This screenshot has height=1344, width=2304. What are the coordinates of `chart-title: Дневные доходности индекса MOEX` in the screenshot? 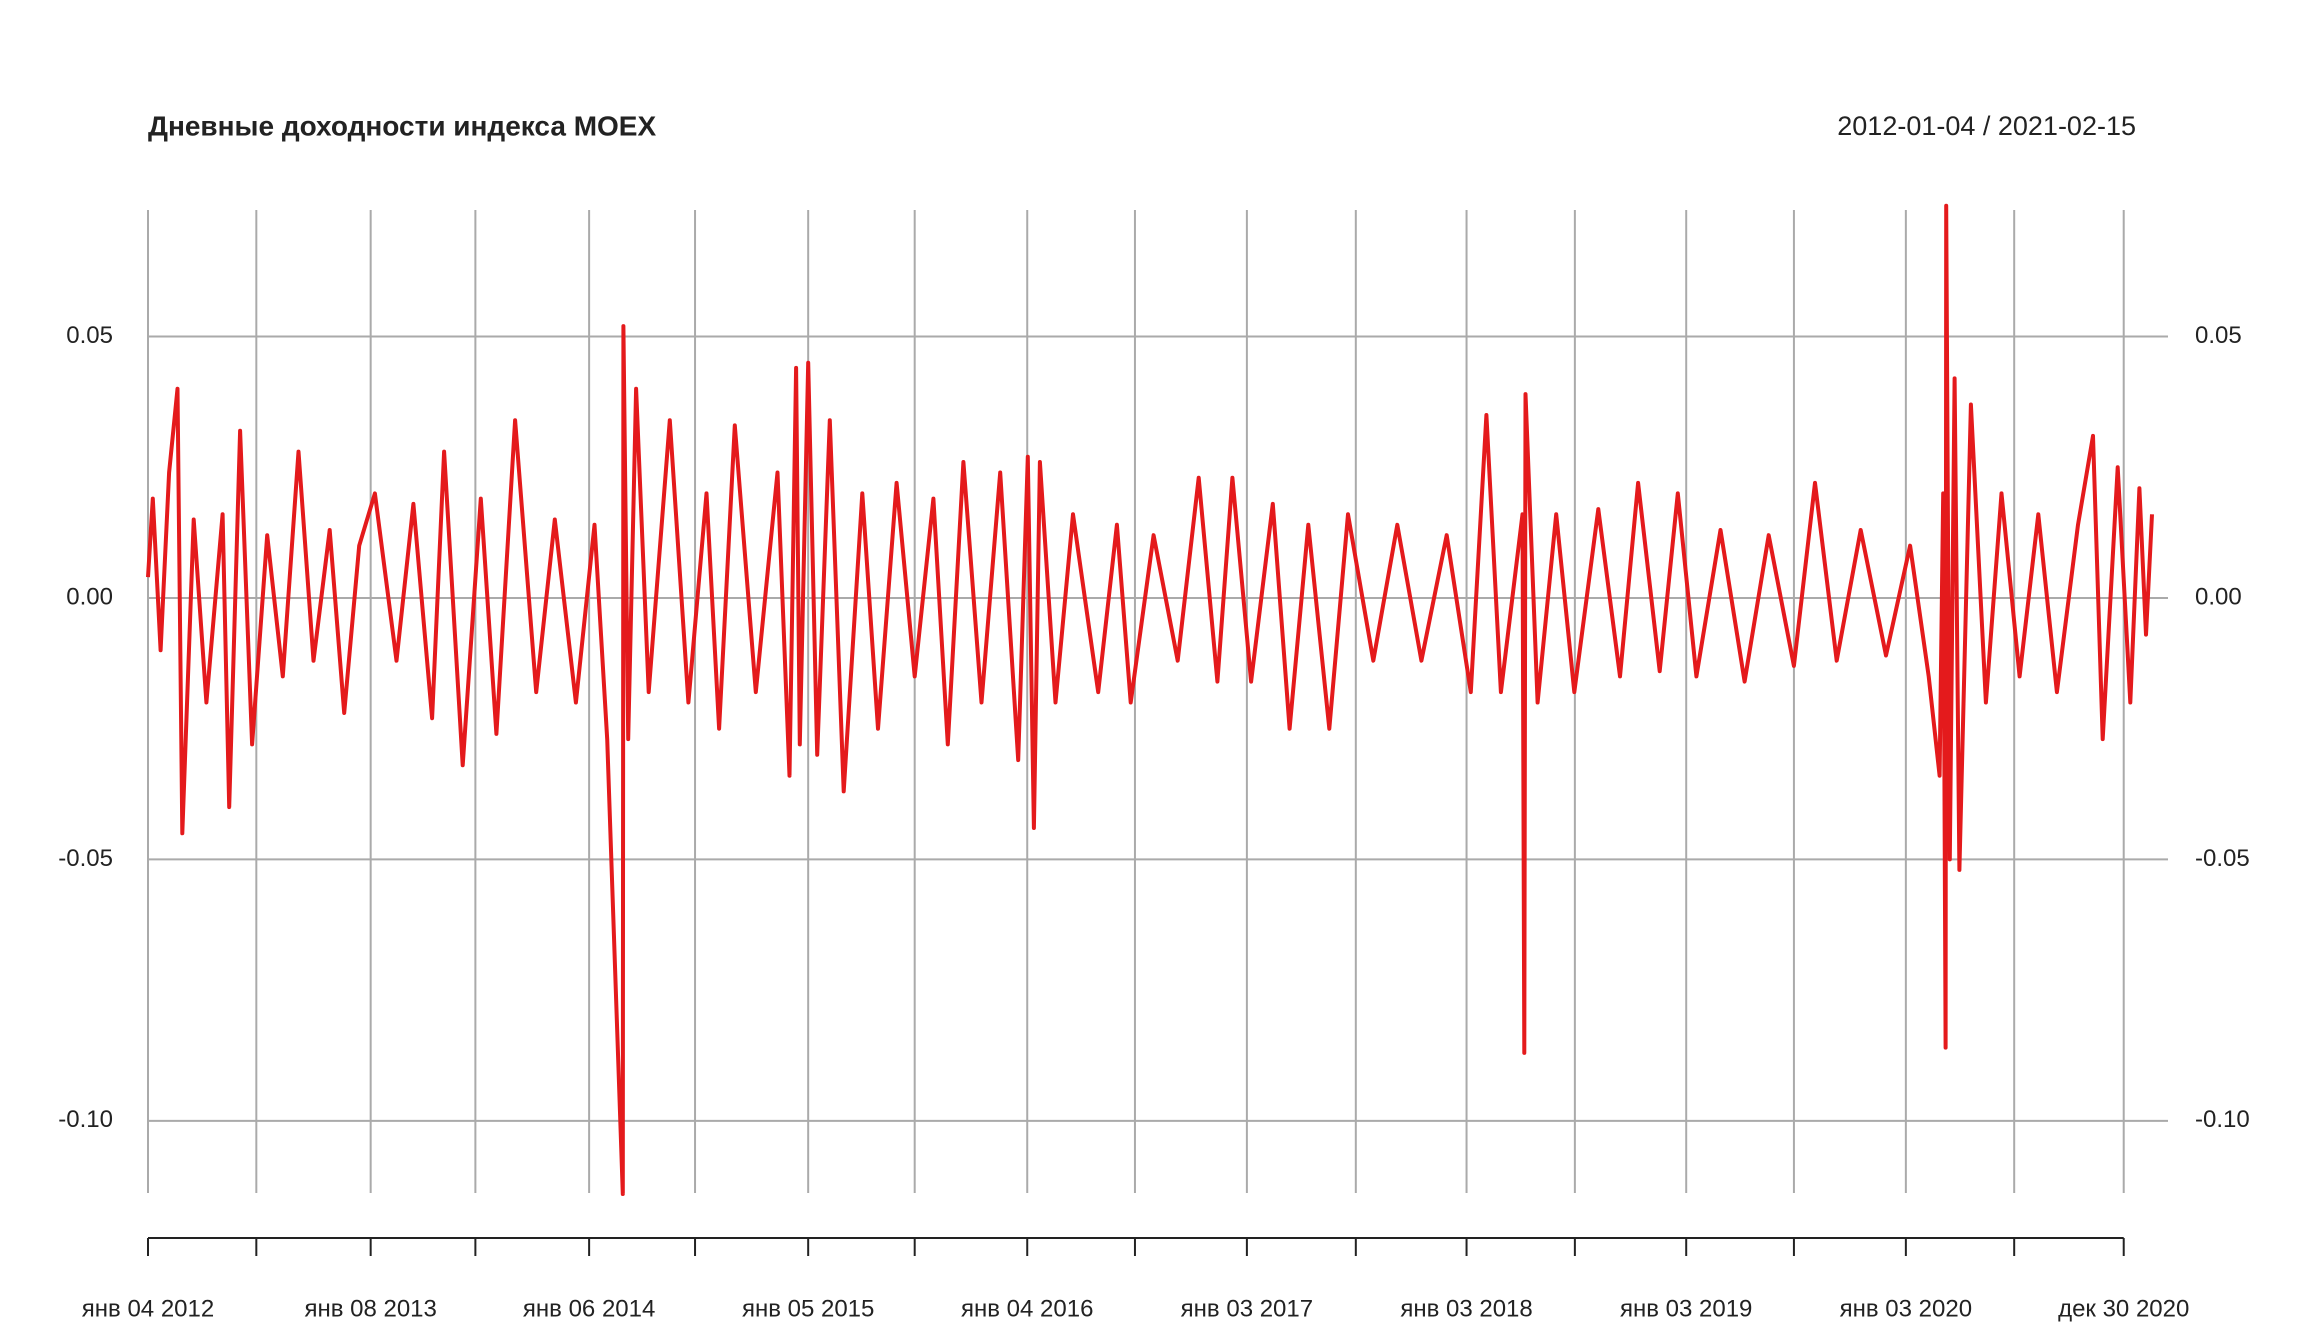 It's located at (402, 125).